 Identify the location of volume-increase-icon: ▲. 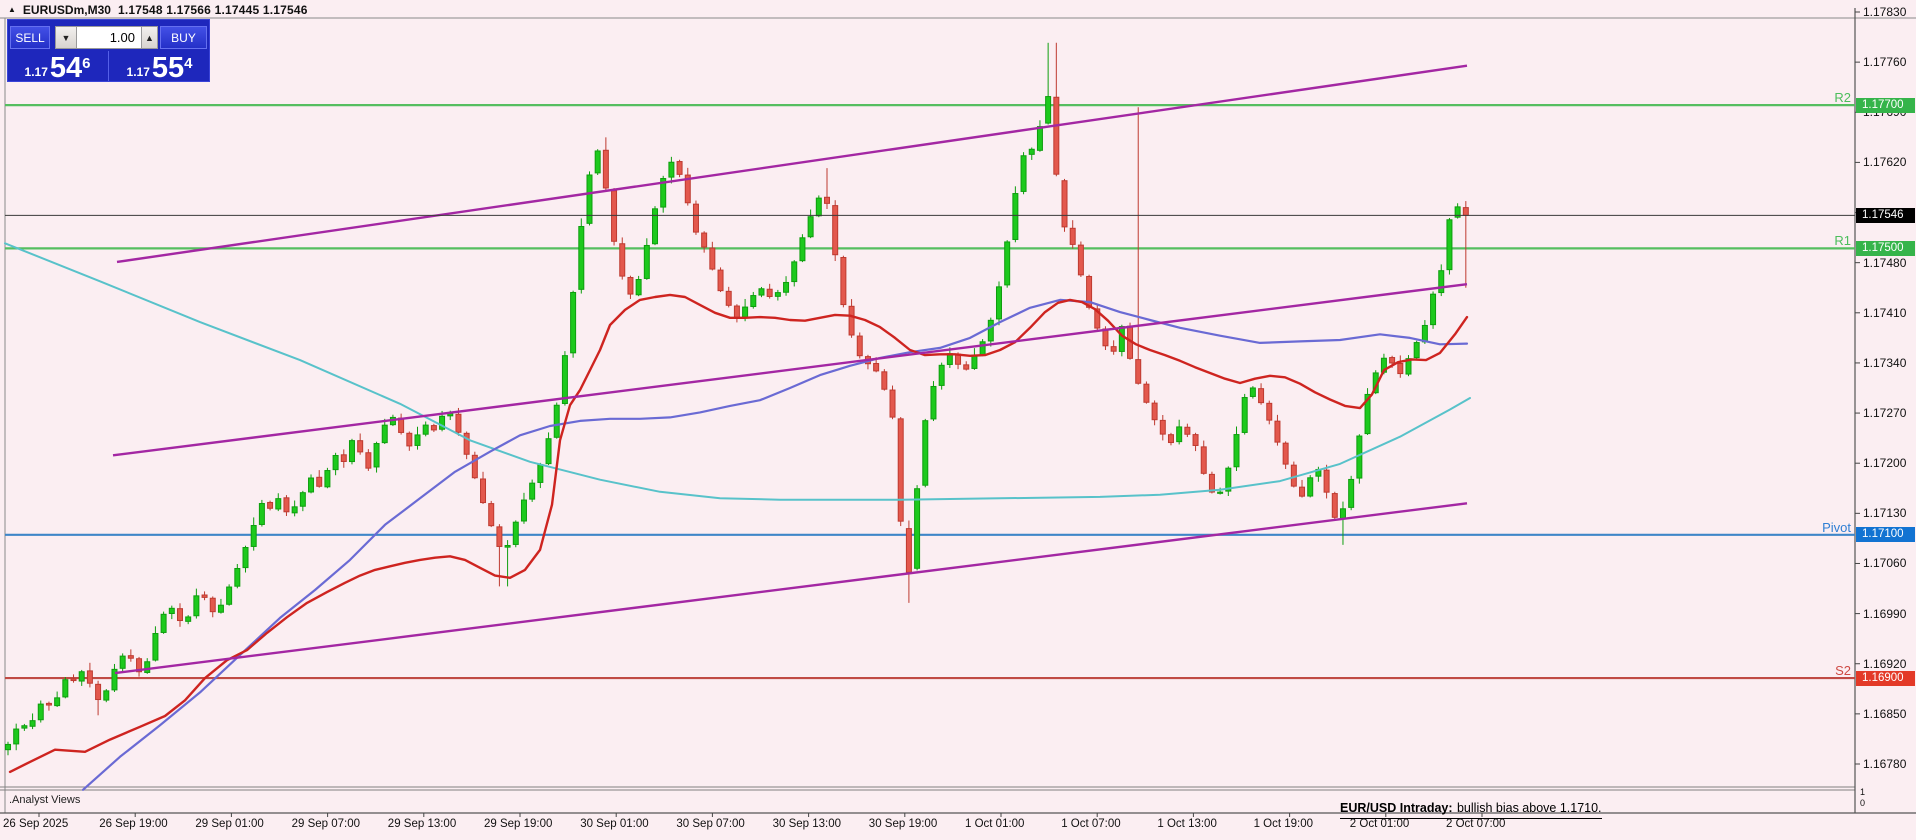
(149, 37).